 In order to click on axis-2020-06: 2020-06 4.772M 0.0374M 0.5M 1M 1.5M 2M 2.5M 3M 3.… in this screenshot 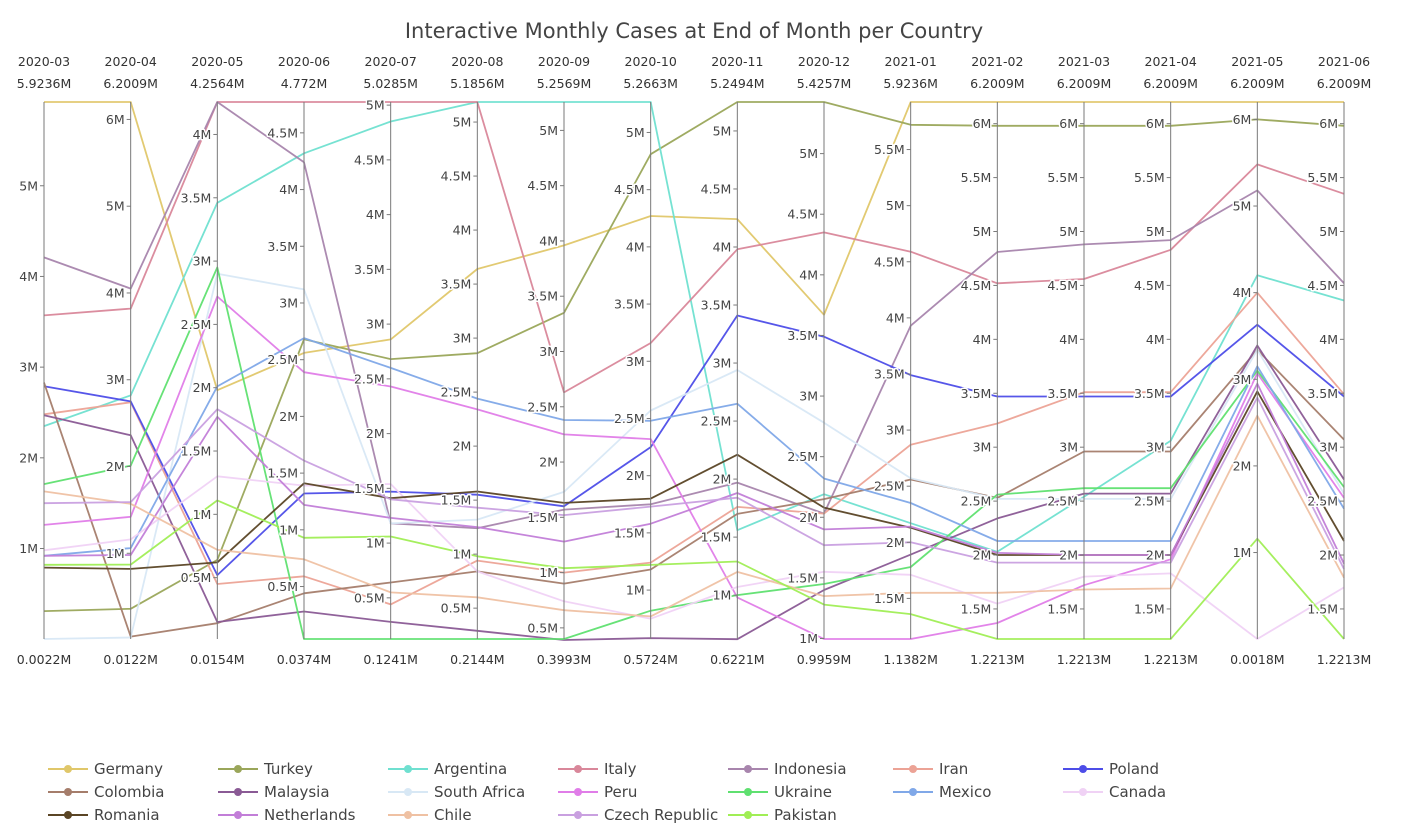, I will do `click(298, 360)`.